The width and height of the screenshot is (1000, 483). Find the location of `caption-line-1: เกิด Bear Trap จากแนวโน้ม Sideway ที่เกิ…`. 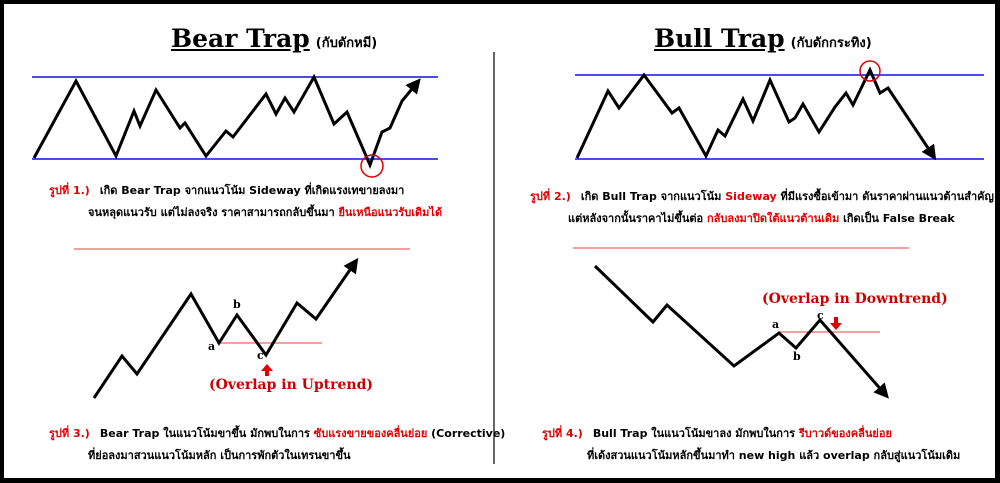

caption-line-1: เกิด Bear Trap จากแนวโน้ม Sideway ที่เกิ… is located at coordinates (252, 190).